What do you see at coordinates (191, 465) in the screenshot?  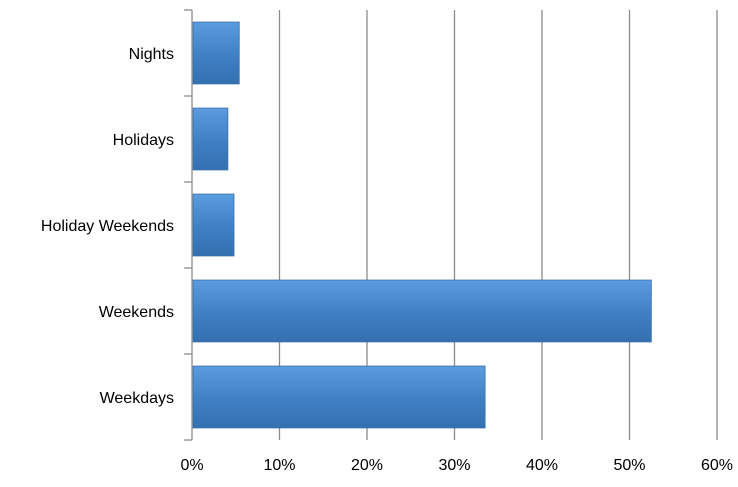 I see `x-tick-label: 0%` at bounding box center [191, 465].